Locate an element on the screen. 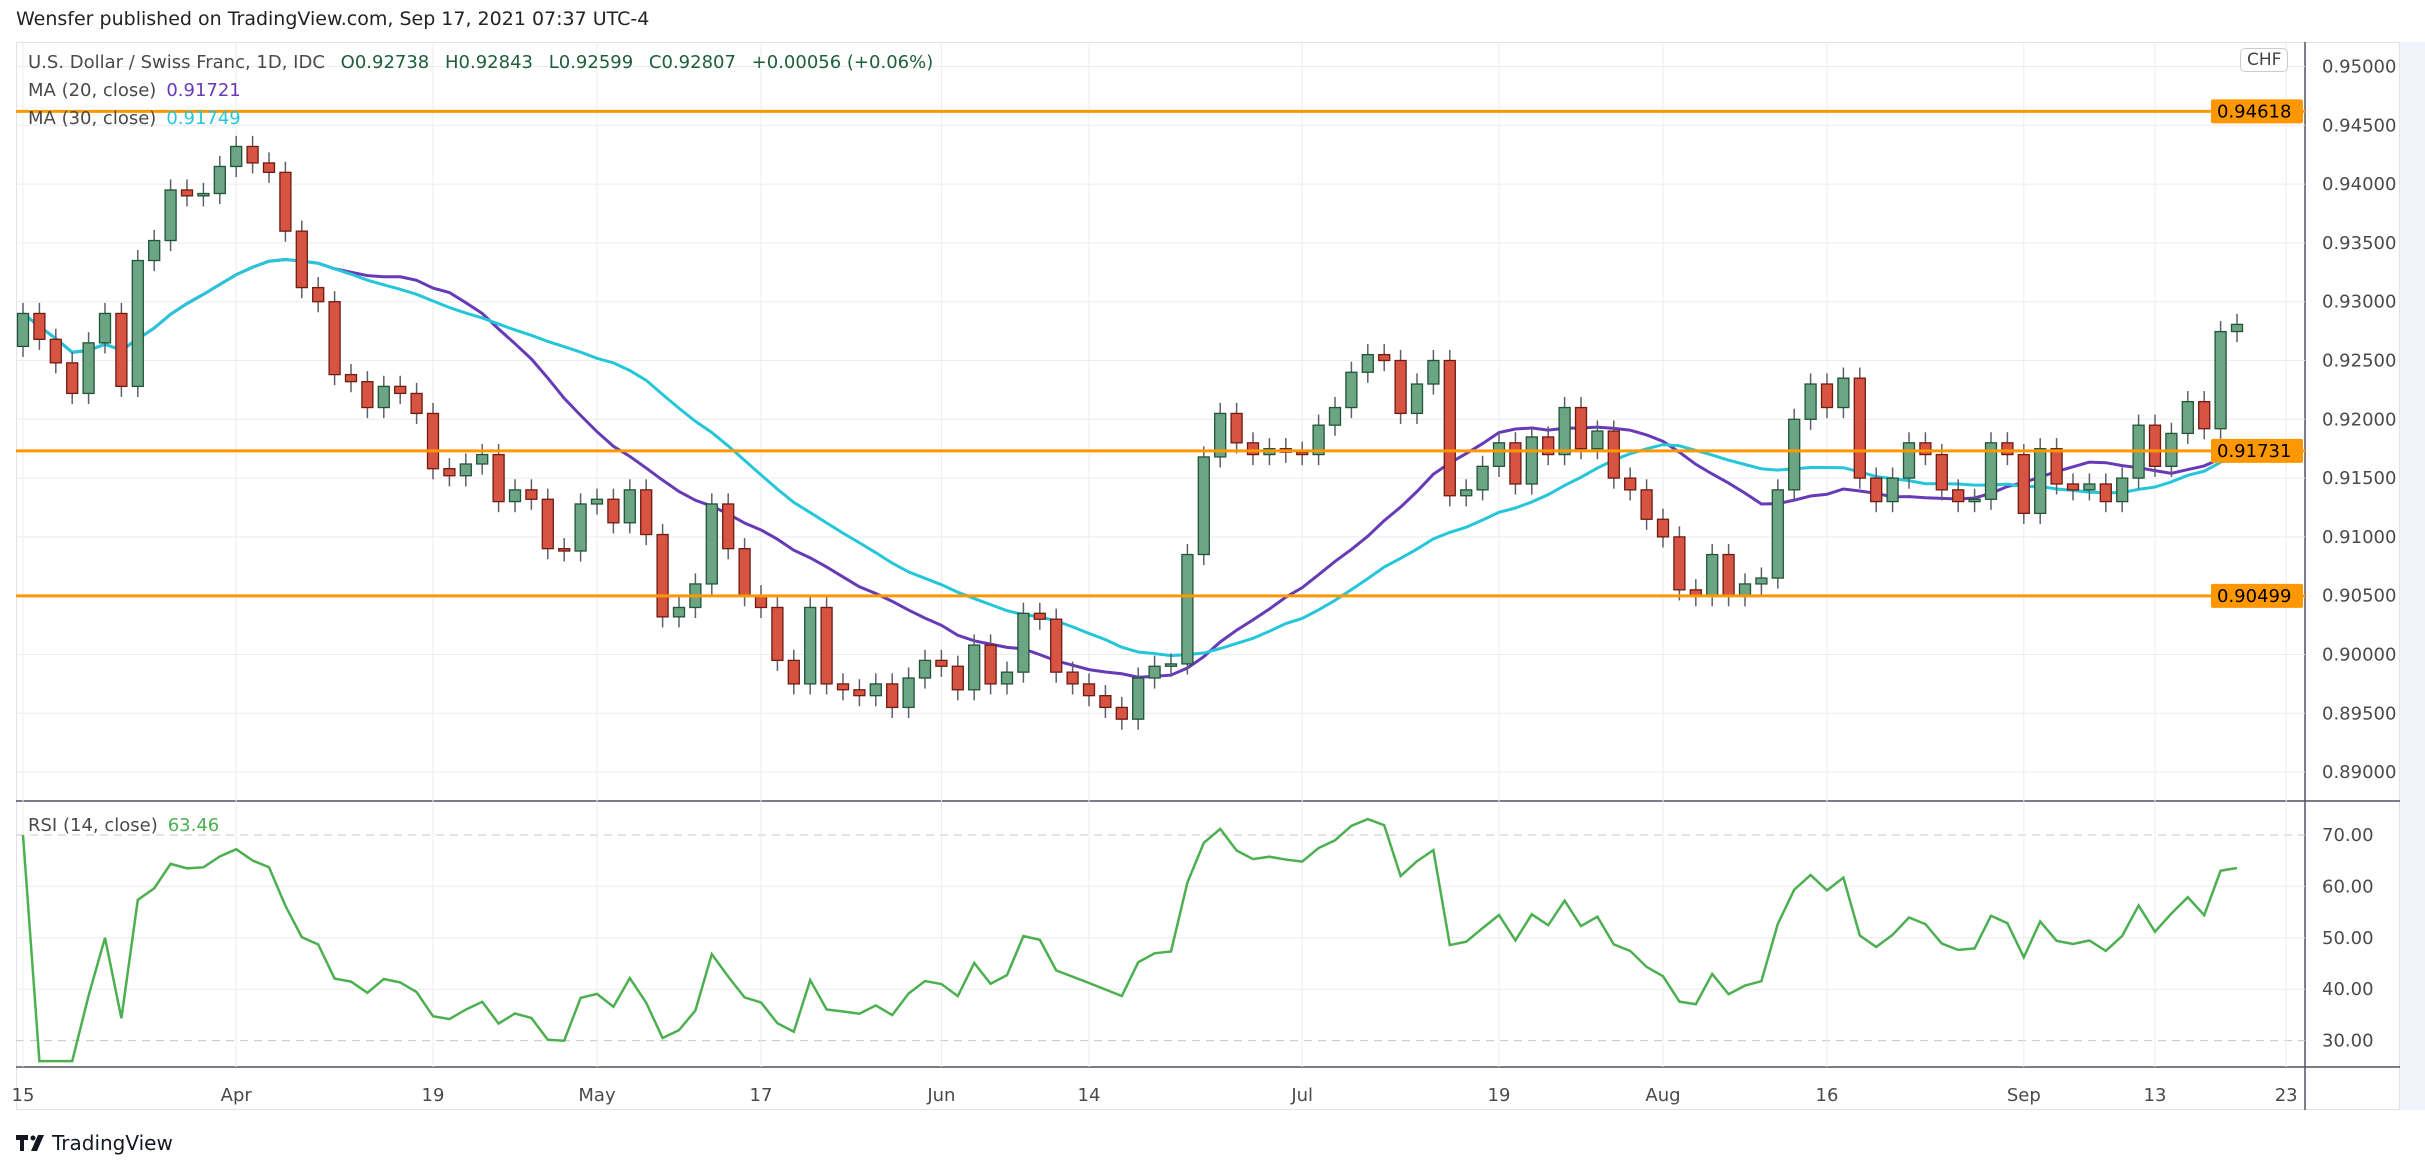 The height and width of the screenshot is (1171, 2425). ma20-legend: MA (20, close) 0.91721 is located at coordinates (139, 90).